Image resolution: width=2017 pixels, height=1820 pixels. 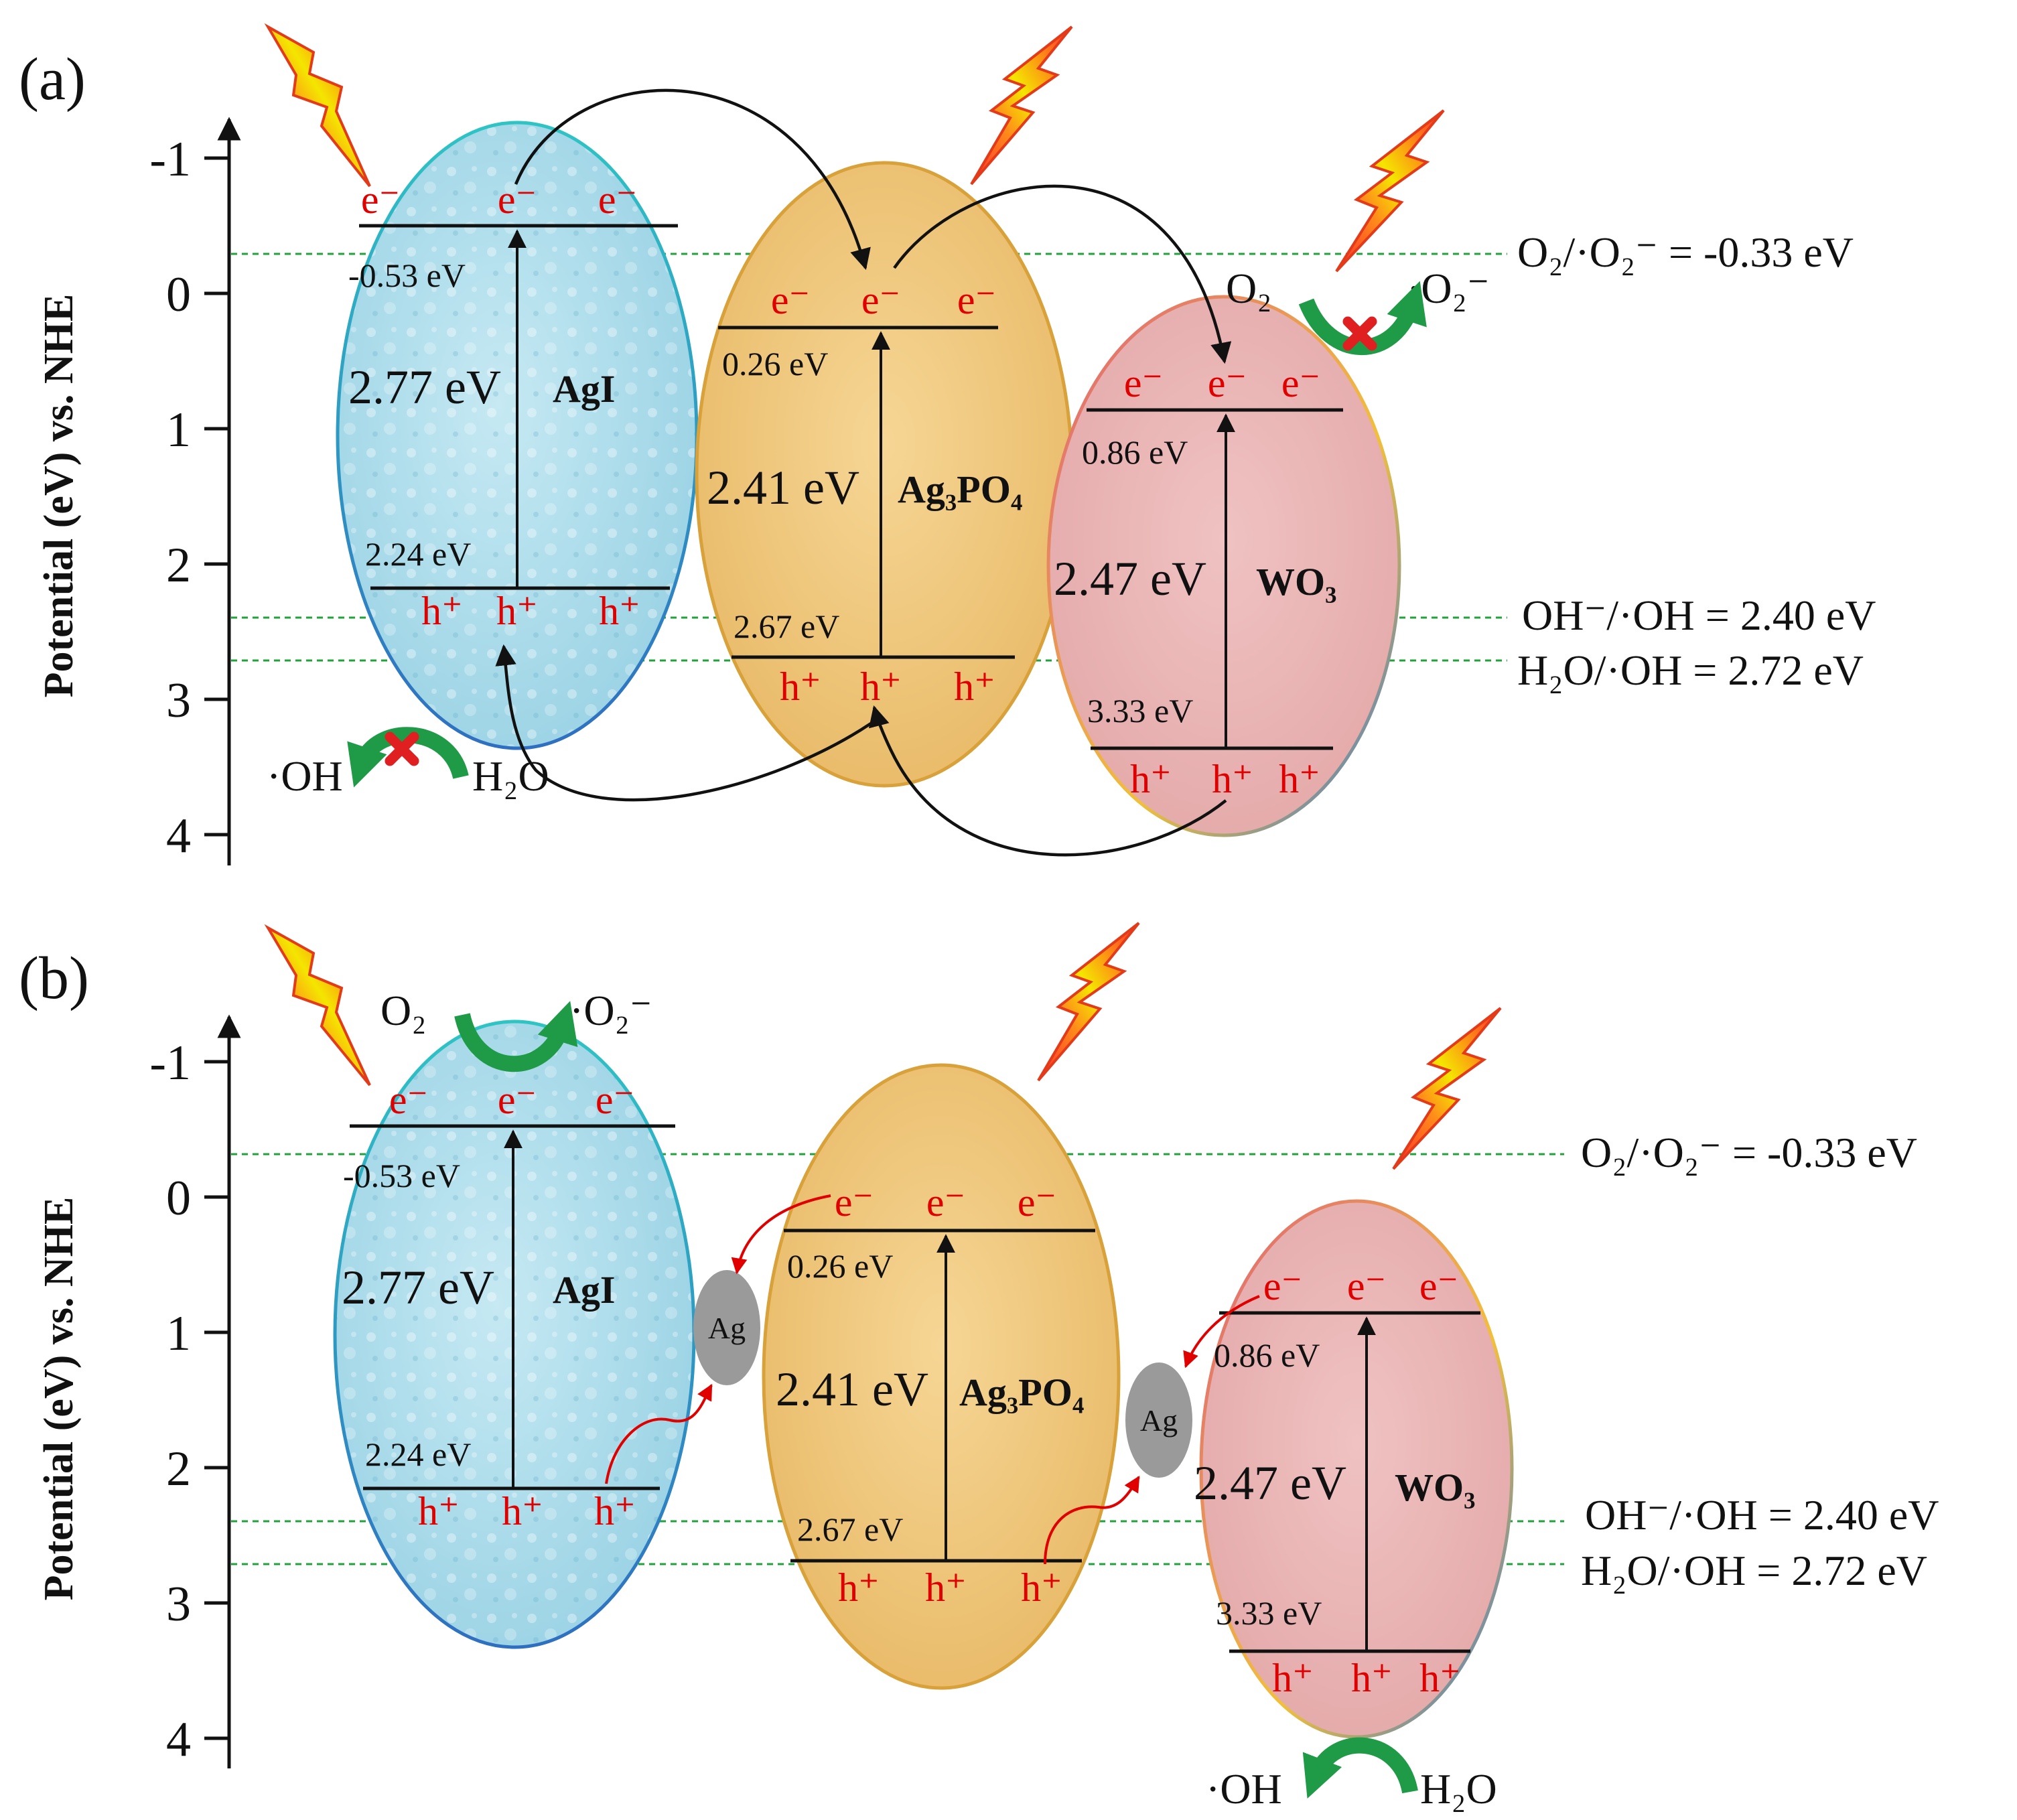 What do you see at coordinates (52, 80) in the screenshot?
I see `panel-a-label: (a)` at bounding box center [52, 80].